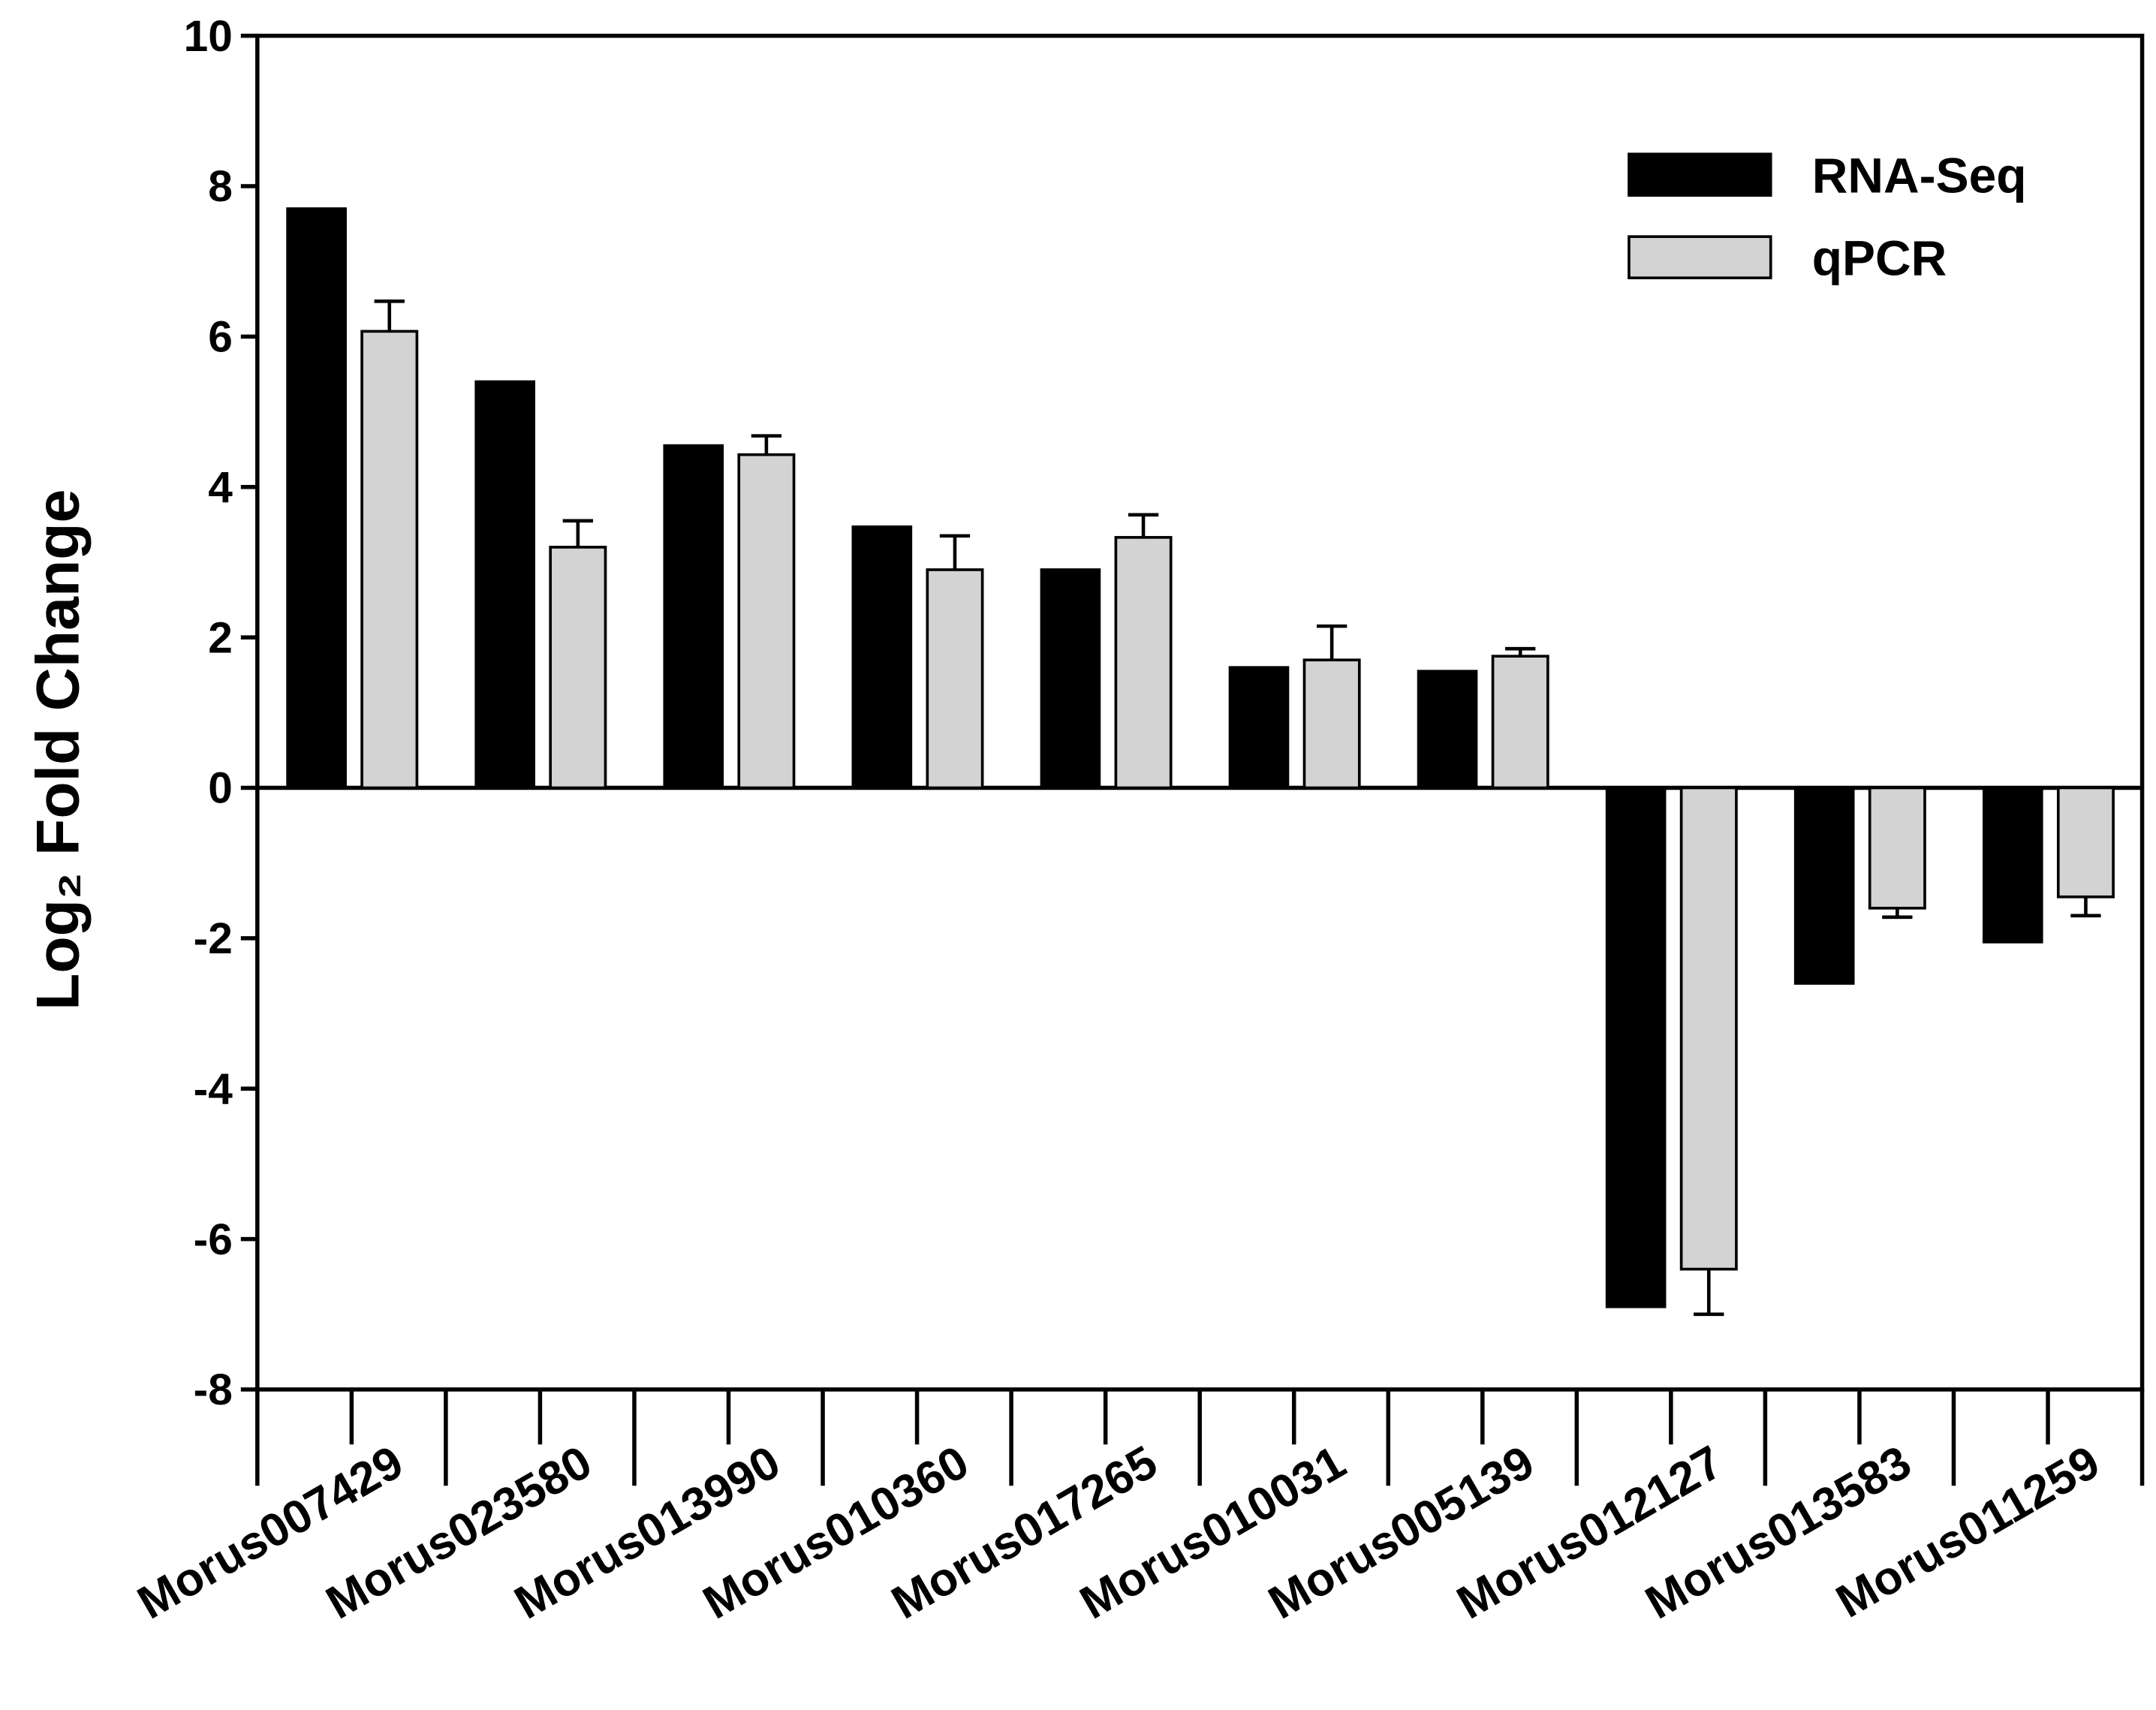  I want to click on legend-label: RNA-Seq, so click(1919, 175).